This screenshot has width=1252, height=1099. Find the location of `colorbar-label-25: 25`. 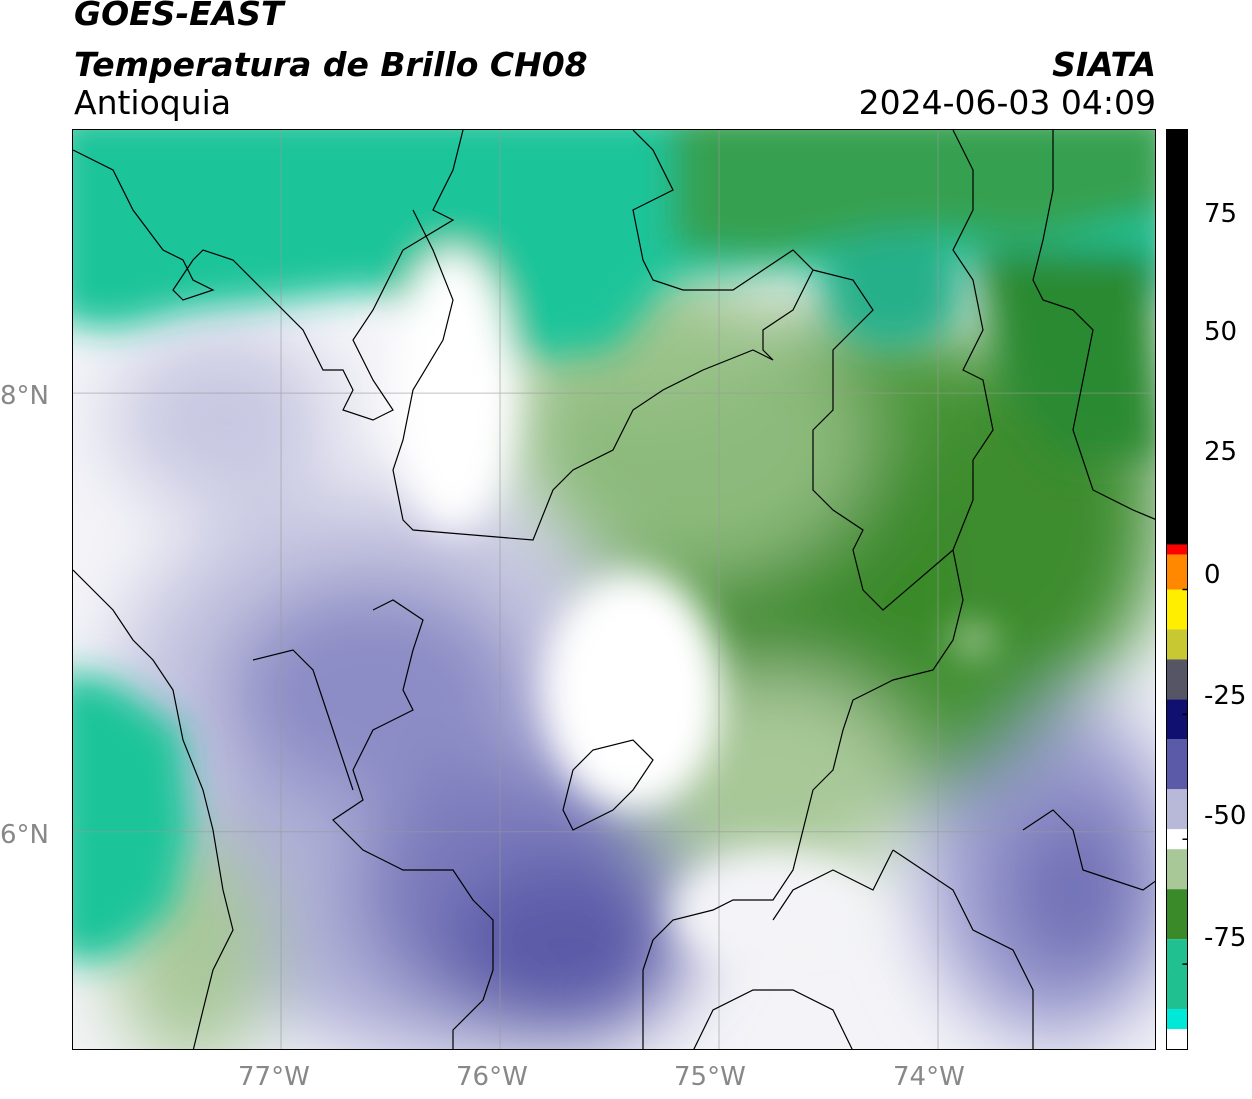

colorbar-label-25: 25 is located at coordinates (1221, 452).